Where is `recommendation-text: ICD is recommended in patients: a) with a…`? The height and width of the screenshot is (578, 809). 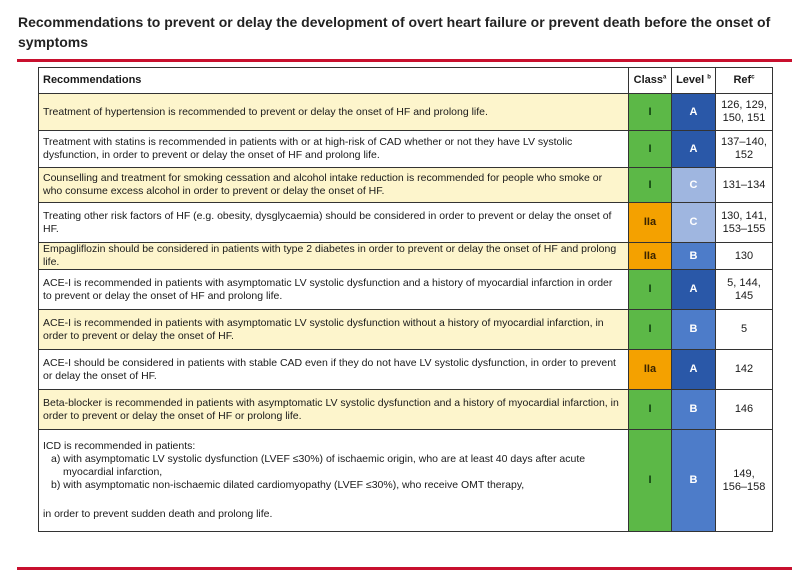
recommendation-text: ICD is recommended in patients: a) with a… is located at coordinates (333, 480).